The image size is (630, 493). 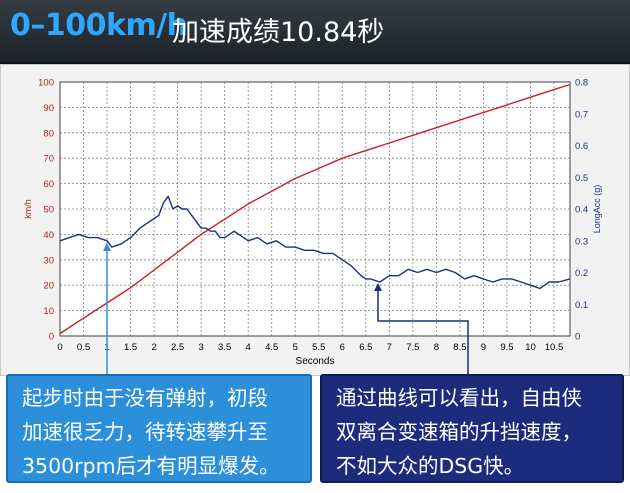 What do you see at coordinates (295, 347) in the screenshot?
I see `x-tick-label: 5` at bounding box center [295, 347].